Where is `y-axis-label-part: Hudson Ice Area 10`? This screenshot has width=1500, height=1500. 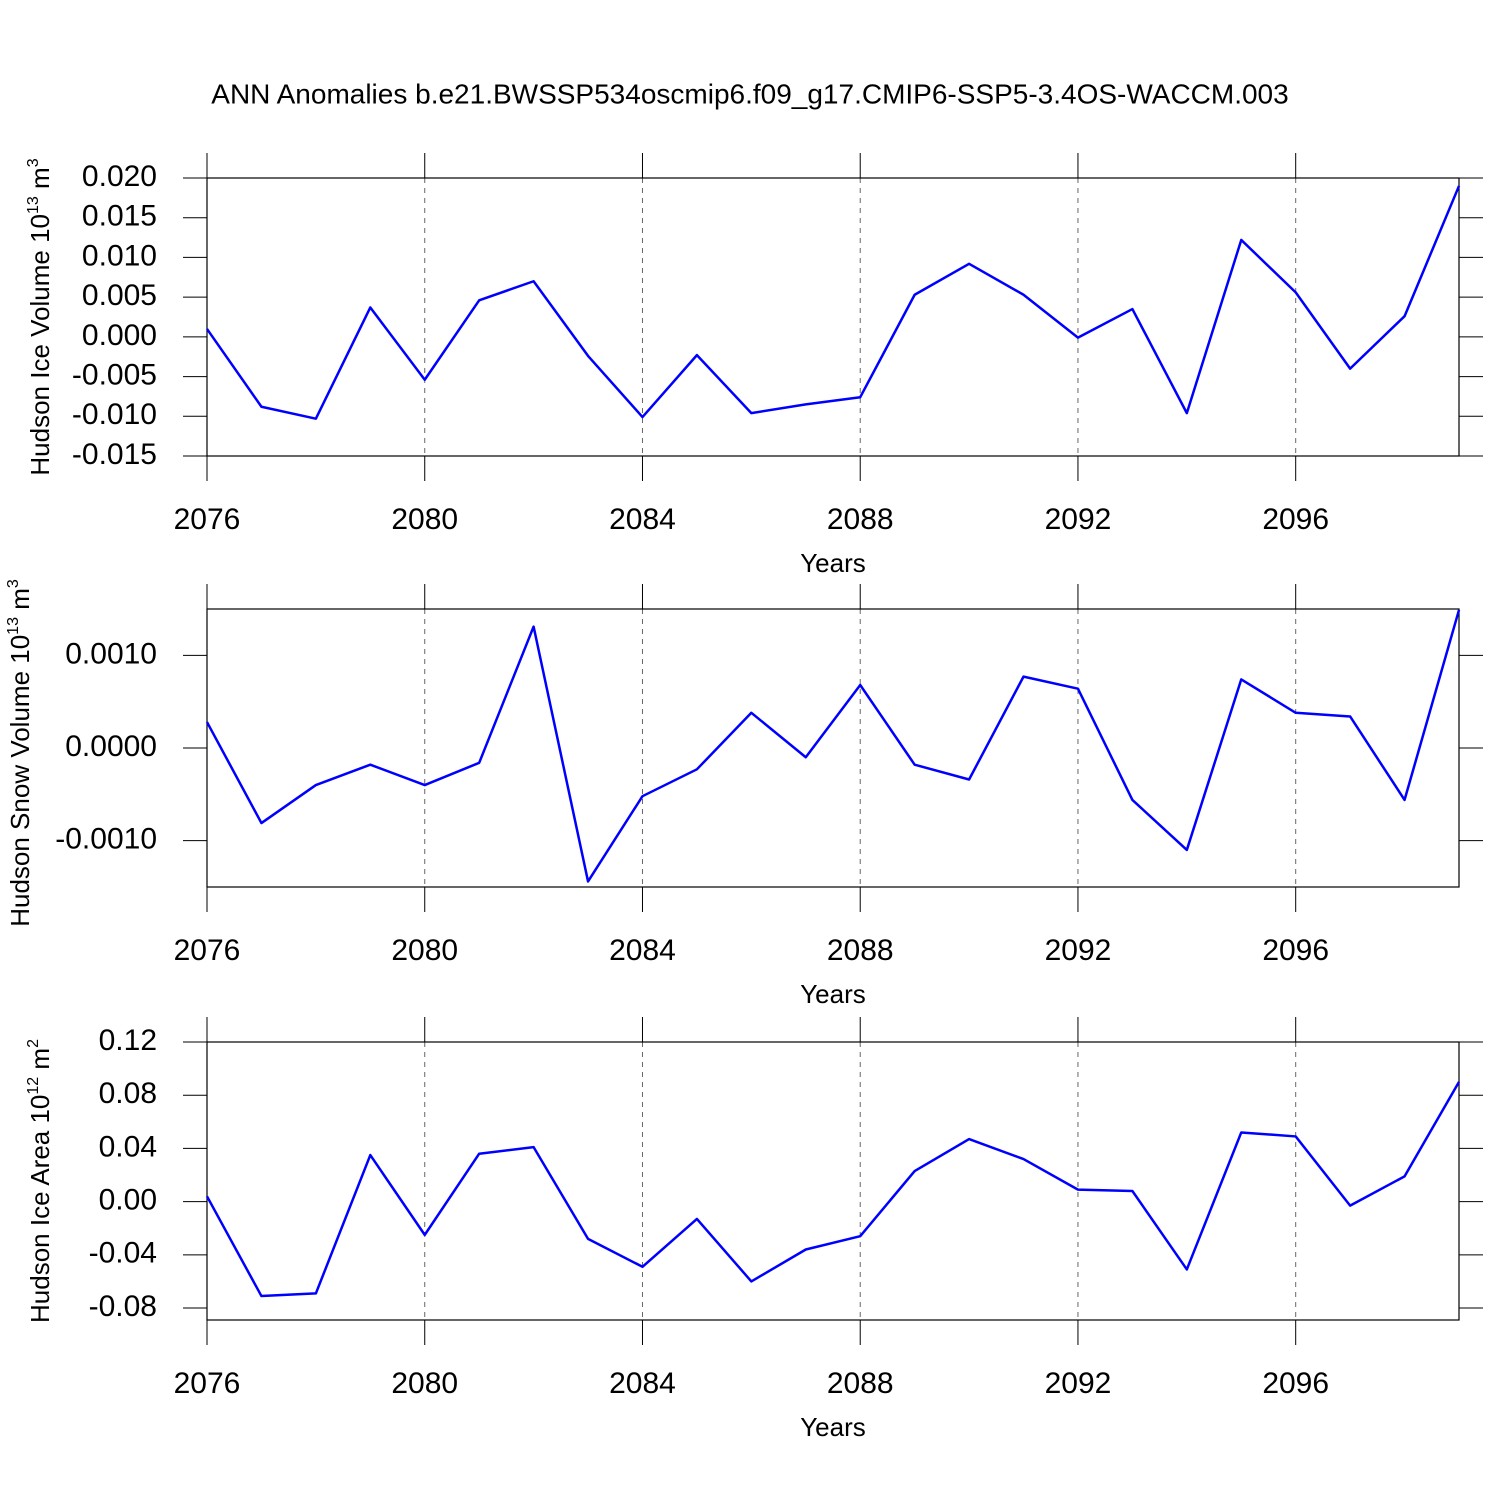 y-axis-label-part: Hudson Ice Area 10 is located at coordinates (40, 1209).